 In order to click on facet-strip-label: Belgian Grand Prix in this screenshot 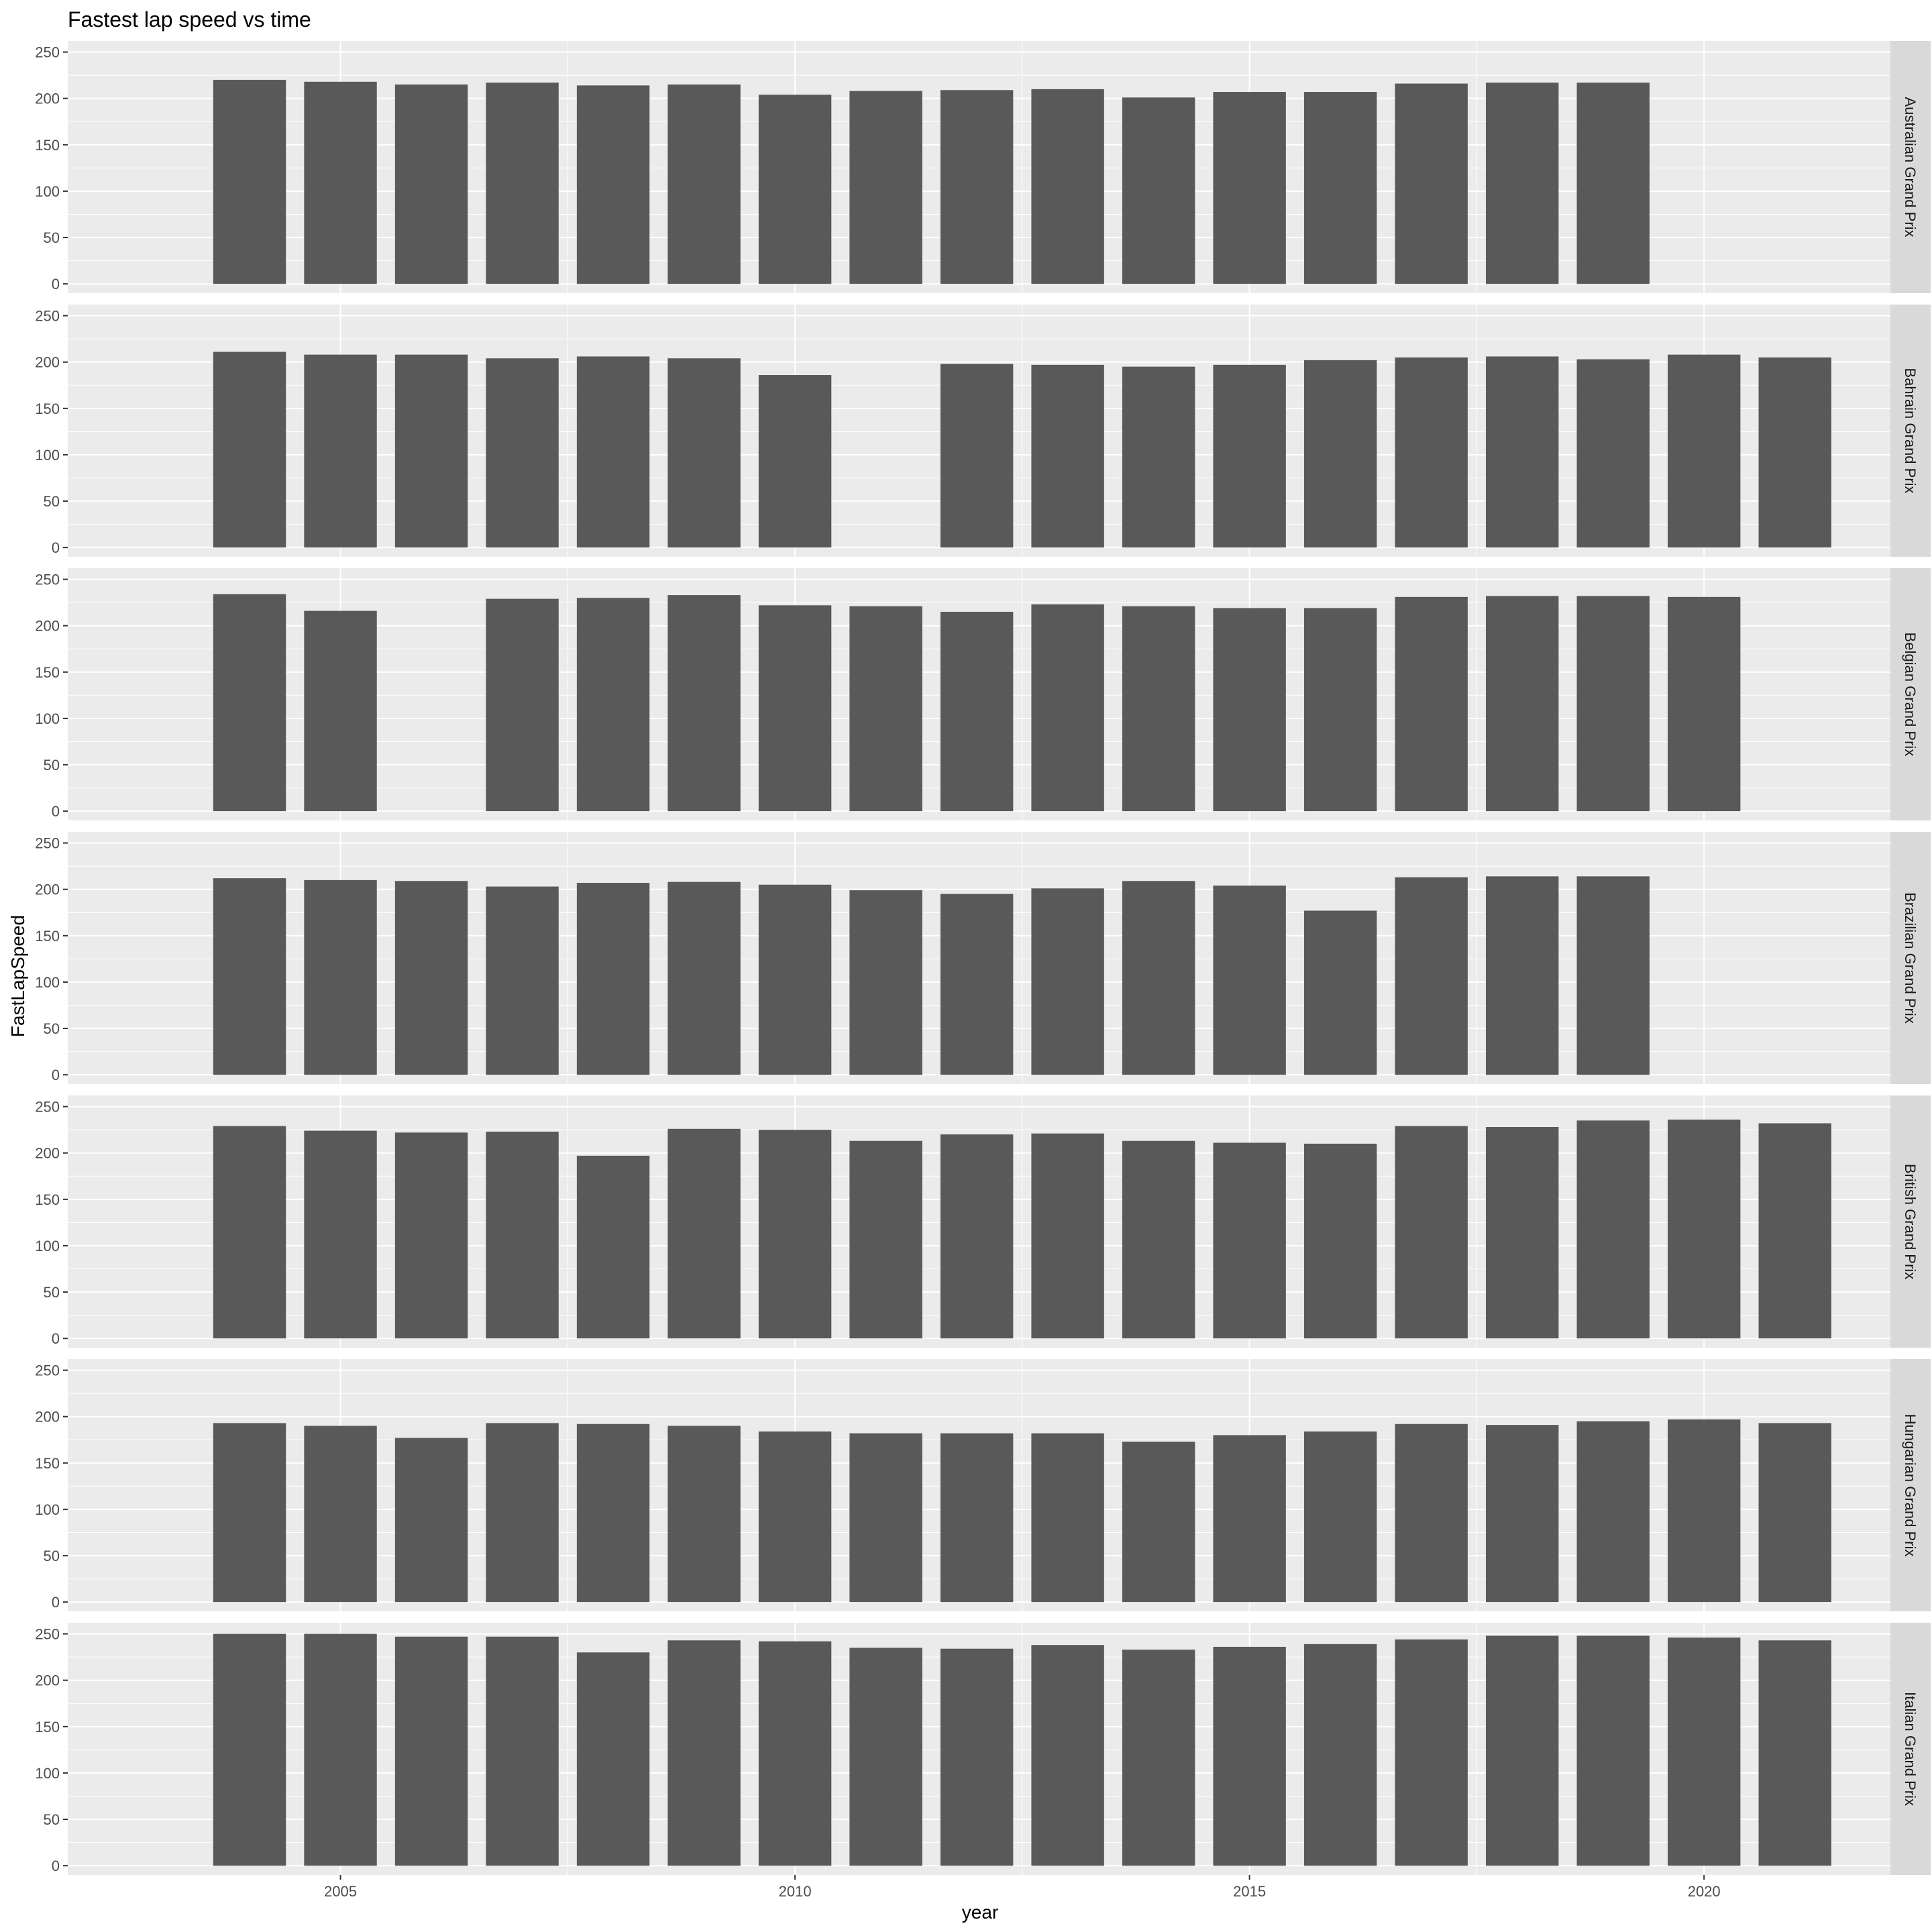, I will do `click(1910, 695)`.